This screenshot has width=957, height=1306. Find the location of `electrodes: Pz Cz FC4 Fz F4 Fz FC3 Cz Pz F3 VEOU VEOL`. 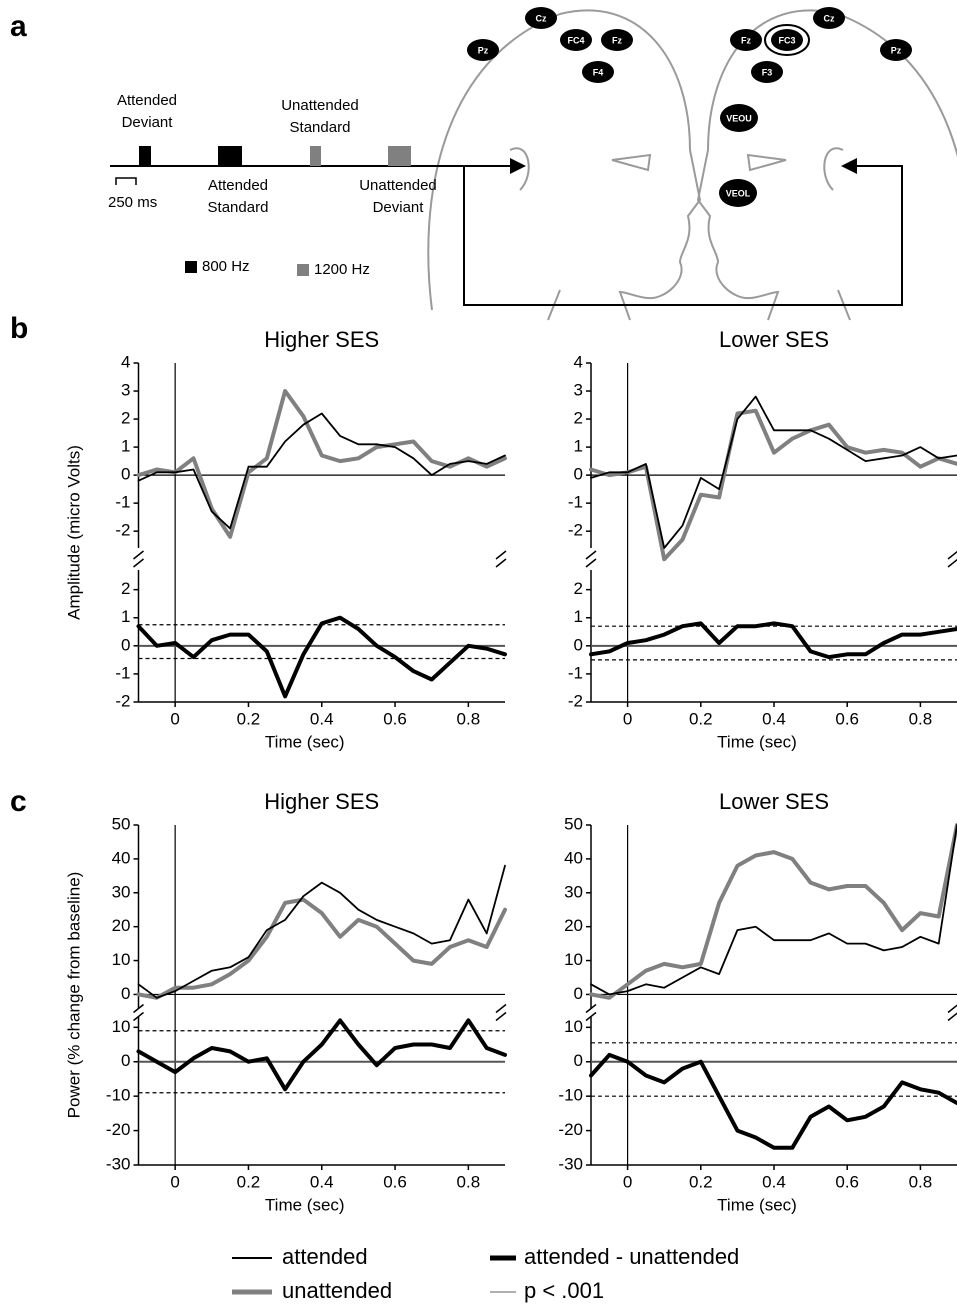

electrodes: Pz Cz FC4 Fz F4 Fz FC3 Cz Pz F3 VEOU VEOL is located at coordinates (689, 107).